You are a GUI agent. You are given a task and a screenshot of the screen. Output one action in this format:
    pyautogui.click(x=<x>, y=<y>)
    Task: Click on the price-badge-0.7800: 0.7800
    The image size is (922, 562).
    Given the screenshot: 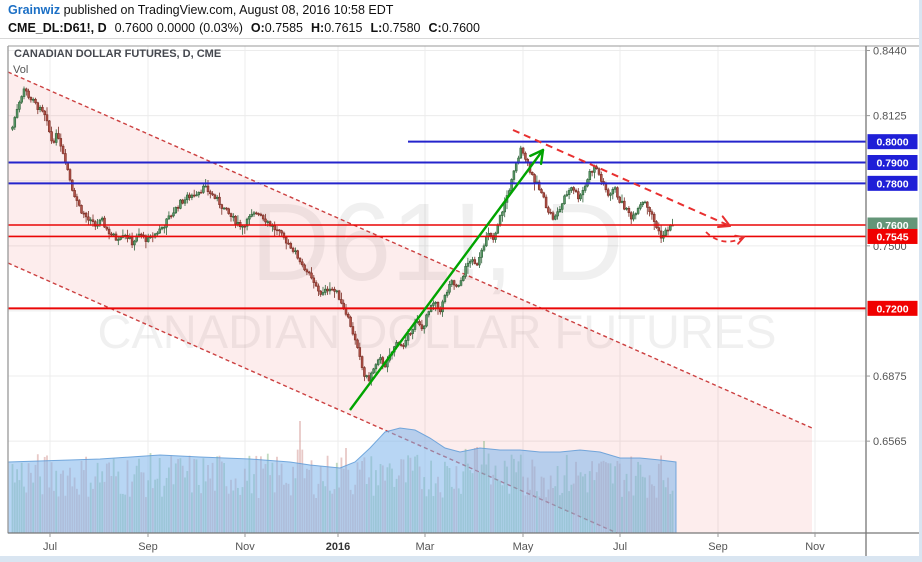 What is the action you would take?
    pyautogui.click(x=892, y=183)
    